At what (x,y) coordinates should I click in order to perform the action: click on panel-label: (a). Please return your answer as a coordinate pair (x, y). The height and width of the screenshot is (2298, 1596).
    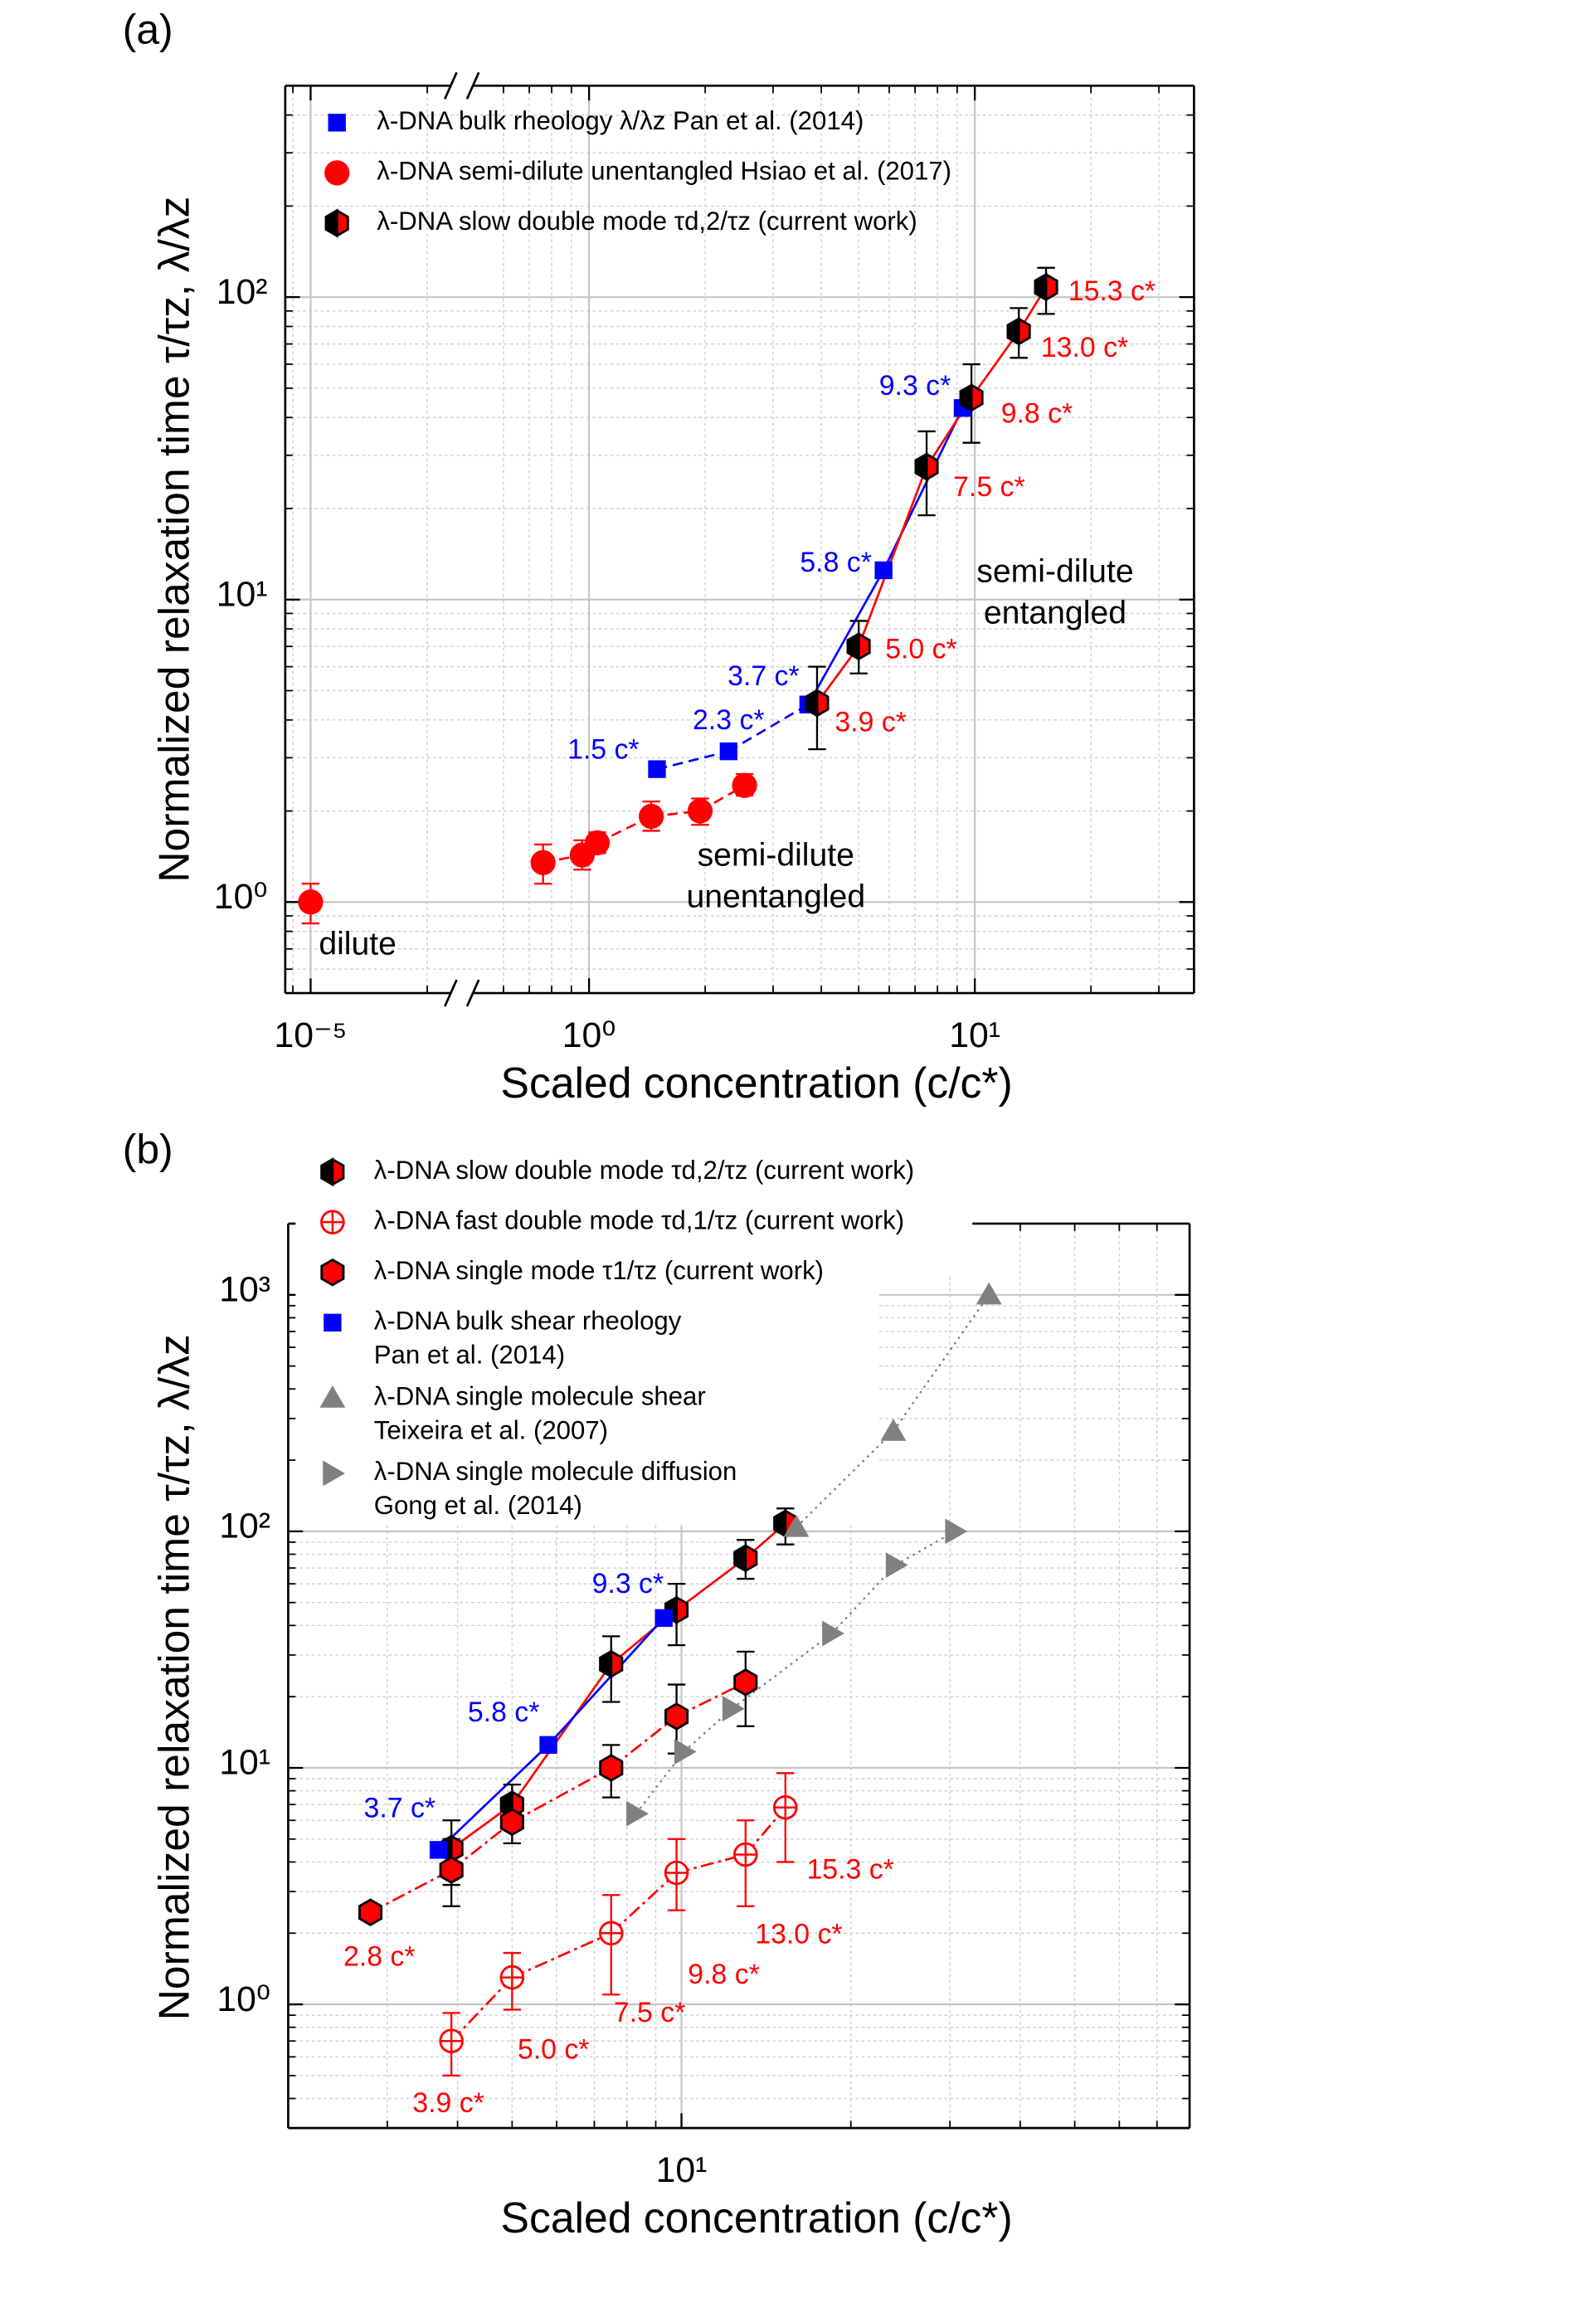
    Looking at the image, I should click on (148, 29).